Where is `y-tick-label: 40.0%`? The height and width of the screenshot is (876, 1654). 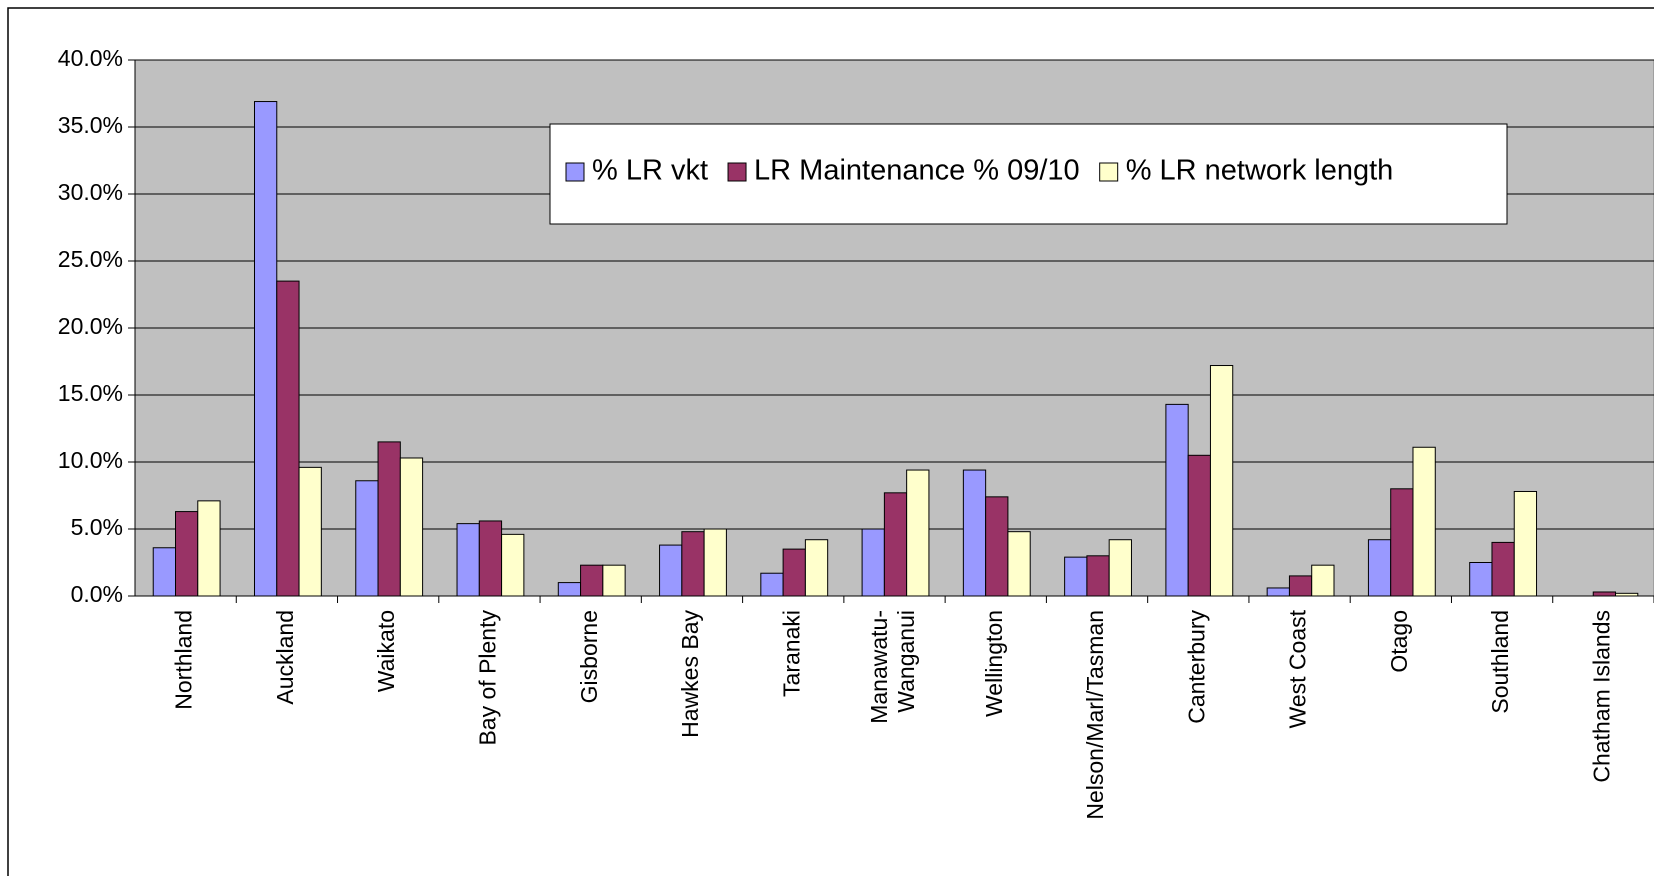 y-tick-label: 40.0% is located at coordinates (90, 58).